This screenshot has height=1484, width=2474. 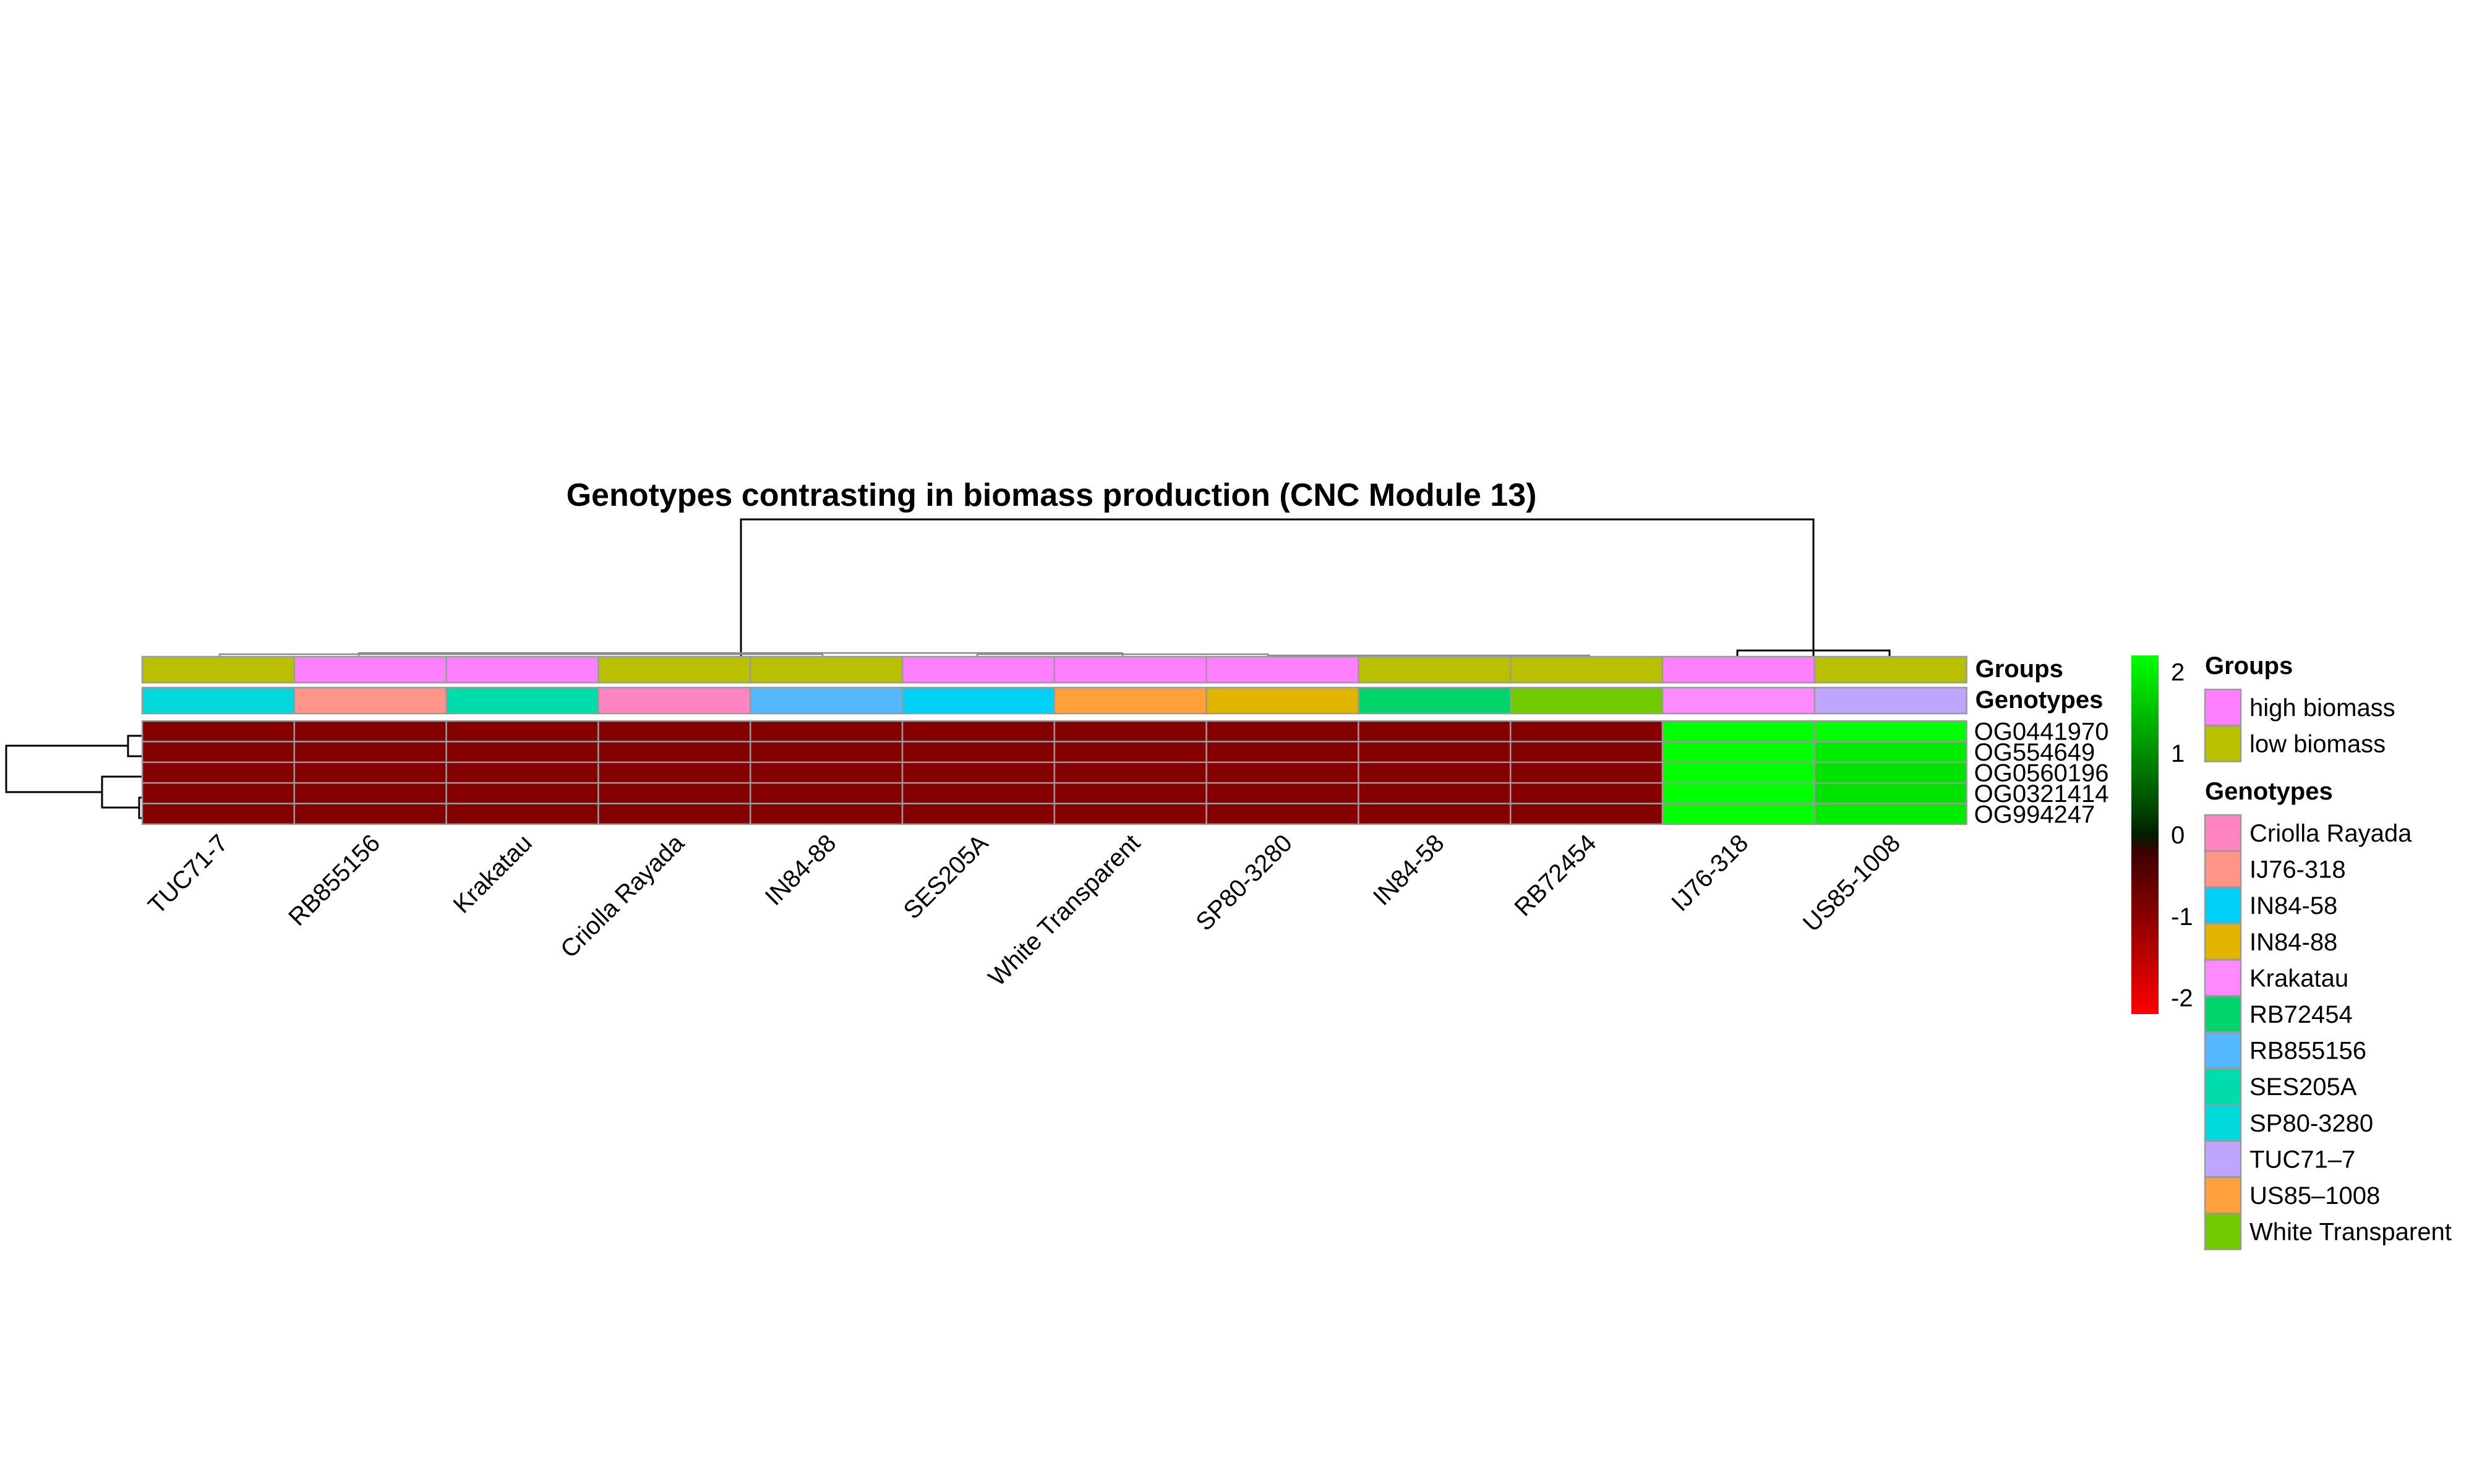 What do you see at coordinates (2301, 1014) in the screenshot?
I see `legend-item-label: RB72454` at bounding box center [2301, 1014].